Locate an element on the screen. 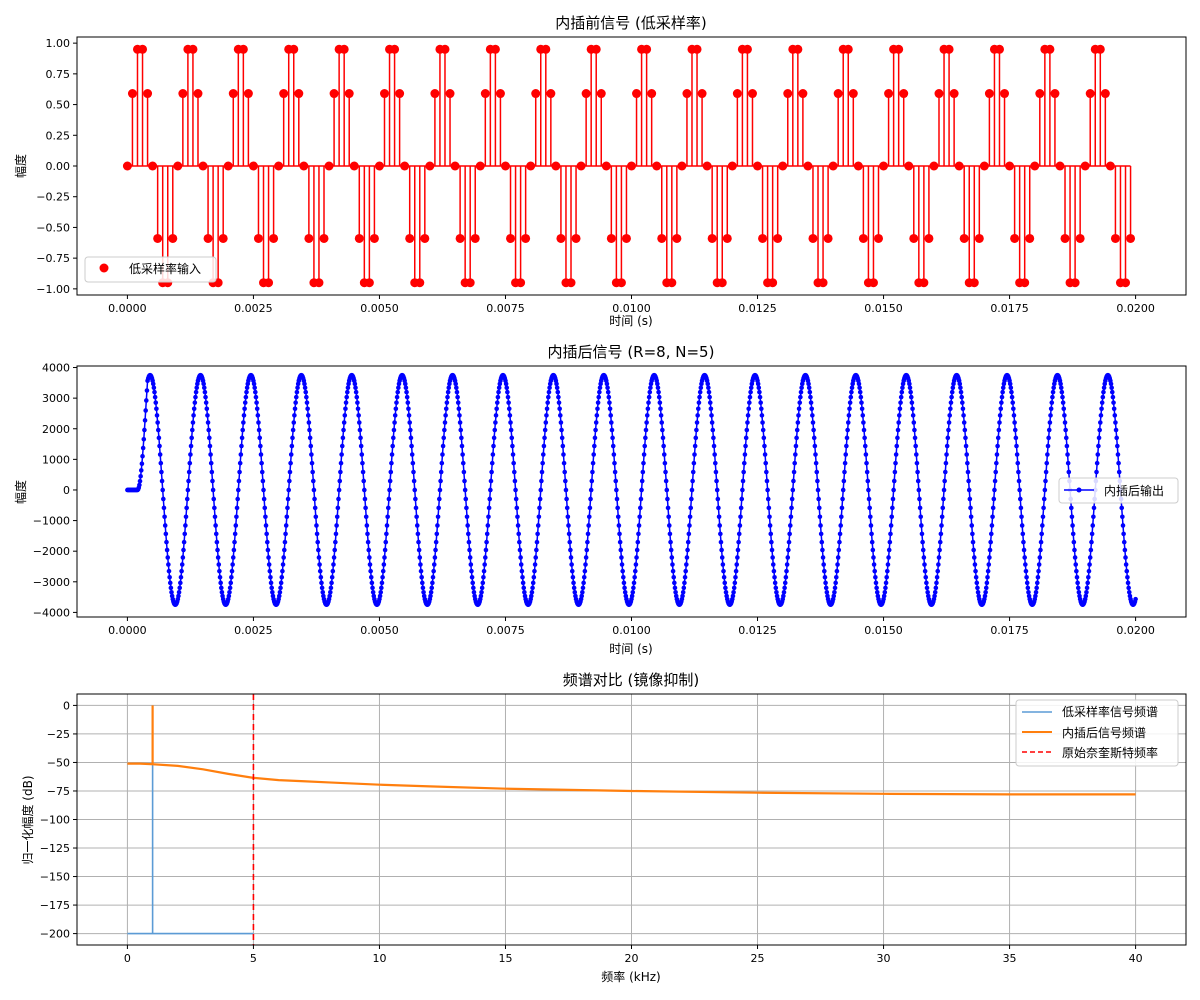  panel2-legend-box is located at coordinates (1118, 490).